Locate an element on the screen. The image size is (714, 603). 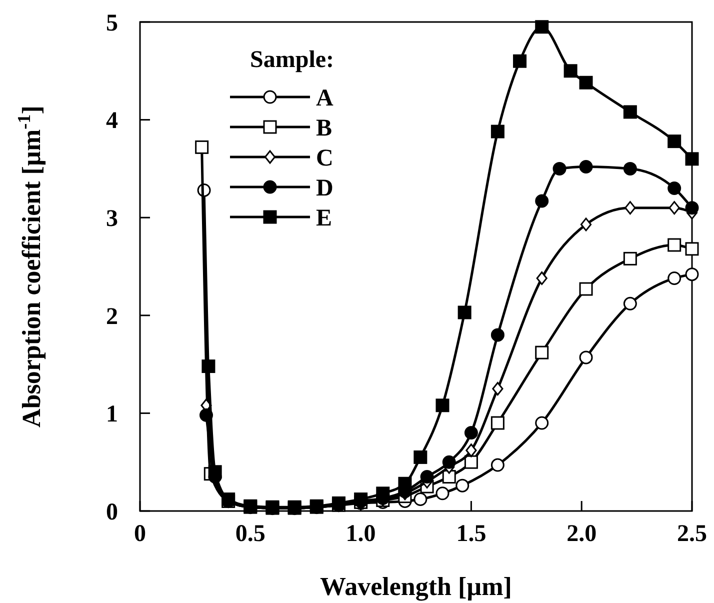
y-tick-label: 2 is located at coordinates (112, 317).